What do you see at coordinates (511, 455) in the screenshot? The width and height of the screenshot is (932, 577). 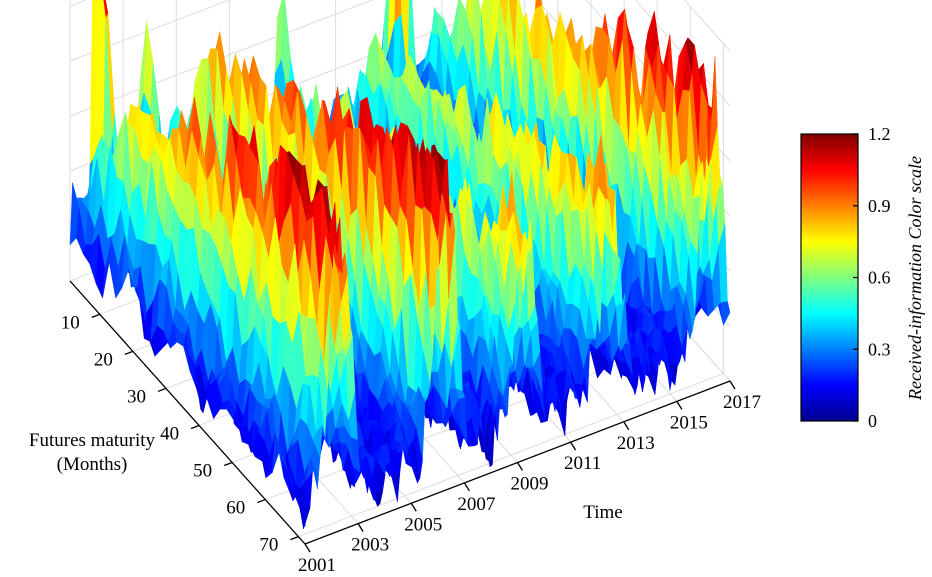 I see `floor-grid-maturity` at bounding box center [511, 455].